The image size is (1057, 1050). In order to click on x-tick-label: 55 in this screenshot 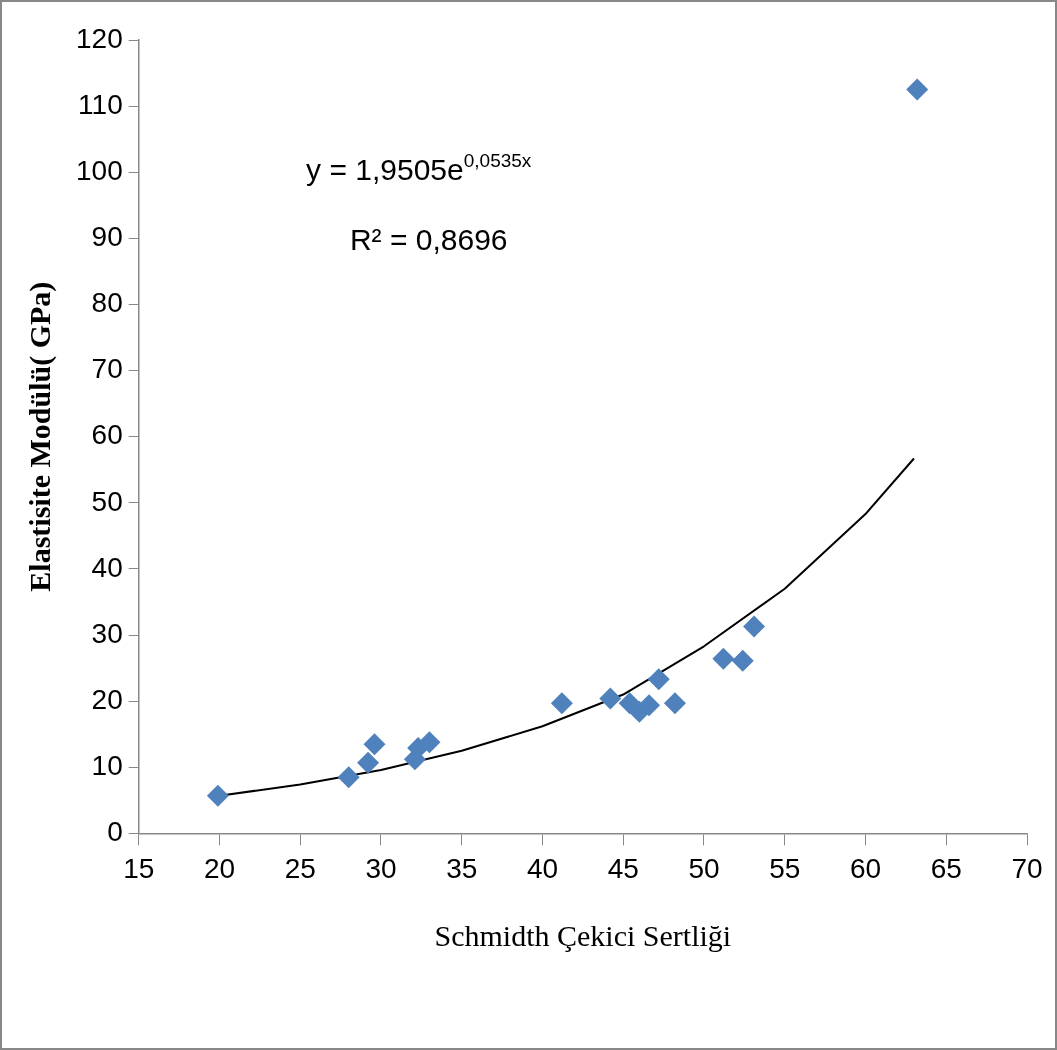, I will do `click(785, 868)`.